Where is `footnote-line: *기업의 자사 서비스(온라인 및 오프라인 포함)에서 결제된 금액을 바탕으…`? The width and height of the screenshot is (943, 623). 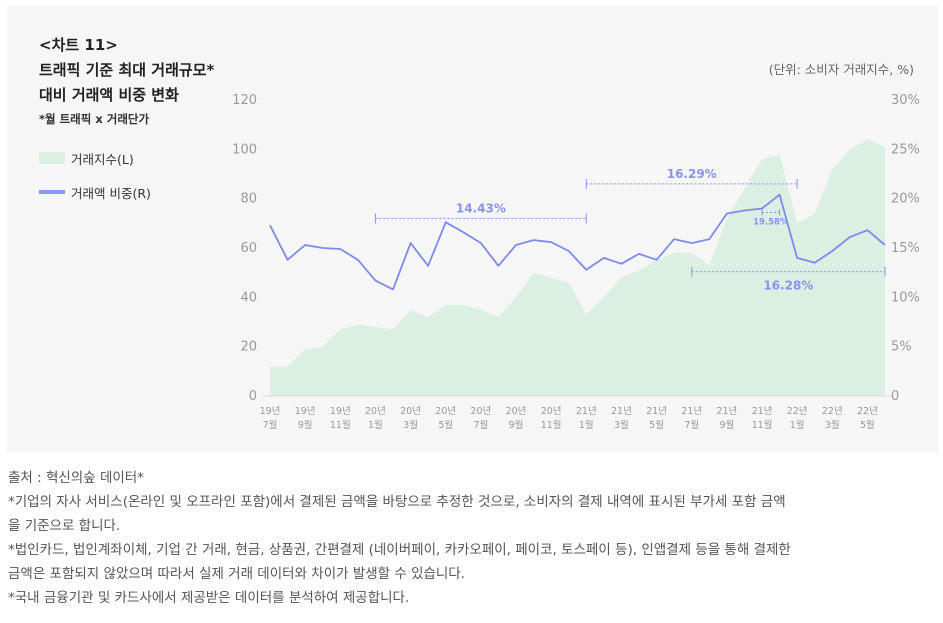 footnote-line: *기업의 자사 서비스(온라인 및 오프라인 포함)에서 결제된 금액을 바탕으… is located at coordinates (397, 502).